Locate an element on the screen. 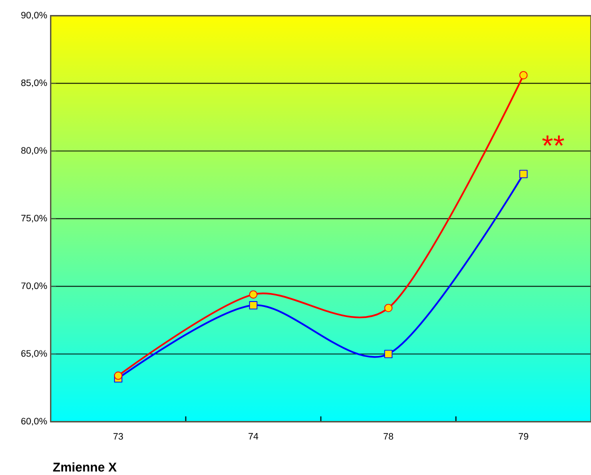 This screenshot has height=475, width=591. y-tick-label: 70,0% is located at coordinates (34, 286).